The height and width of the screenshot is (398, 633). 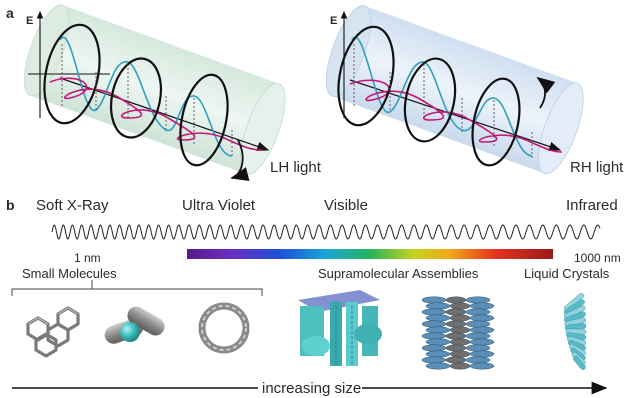 What do you see at coordinates (296, 167) in the screenshot?
I see `lh-light-caption: LH light` at bounding box center [296, 167].